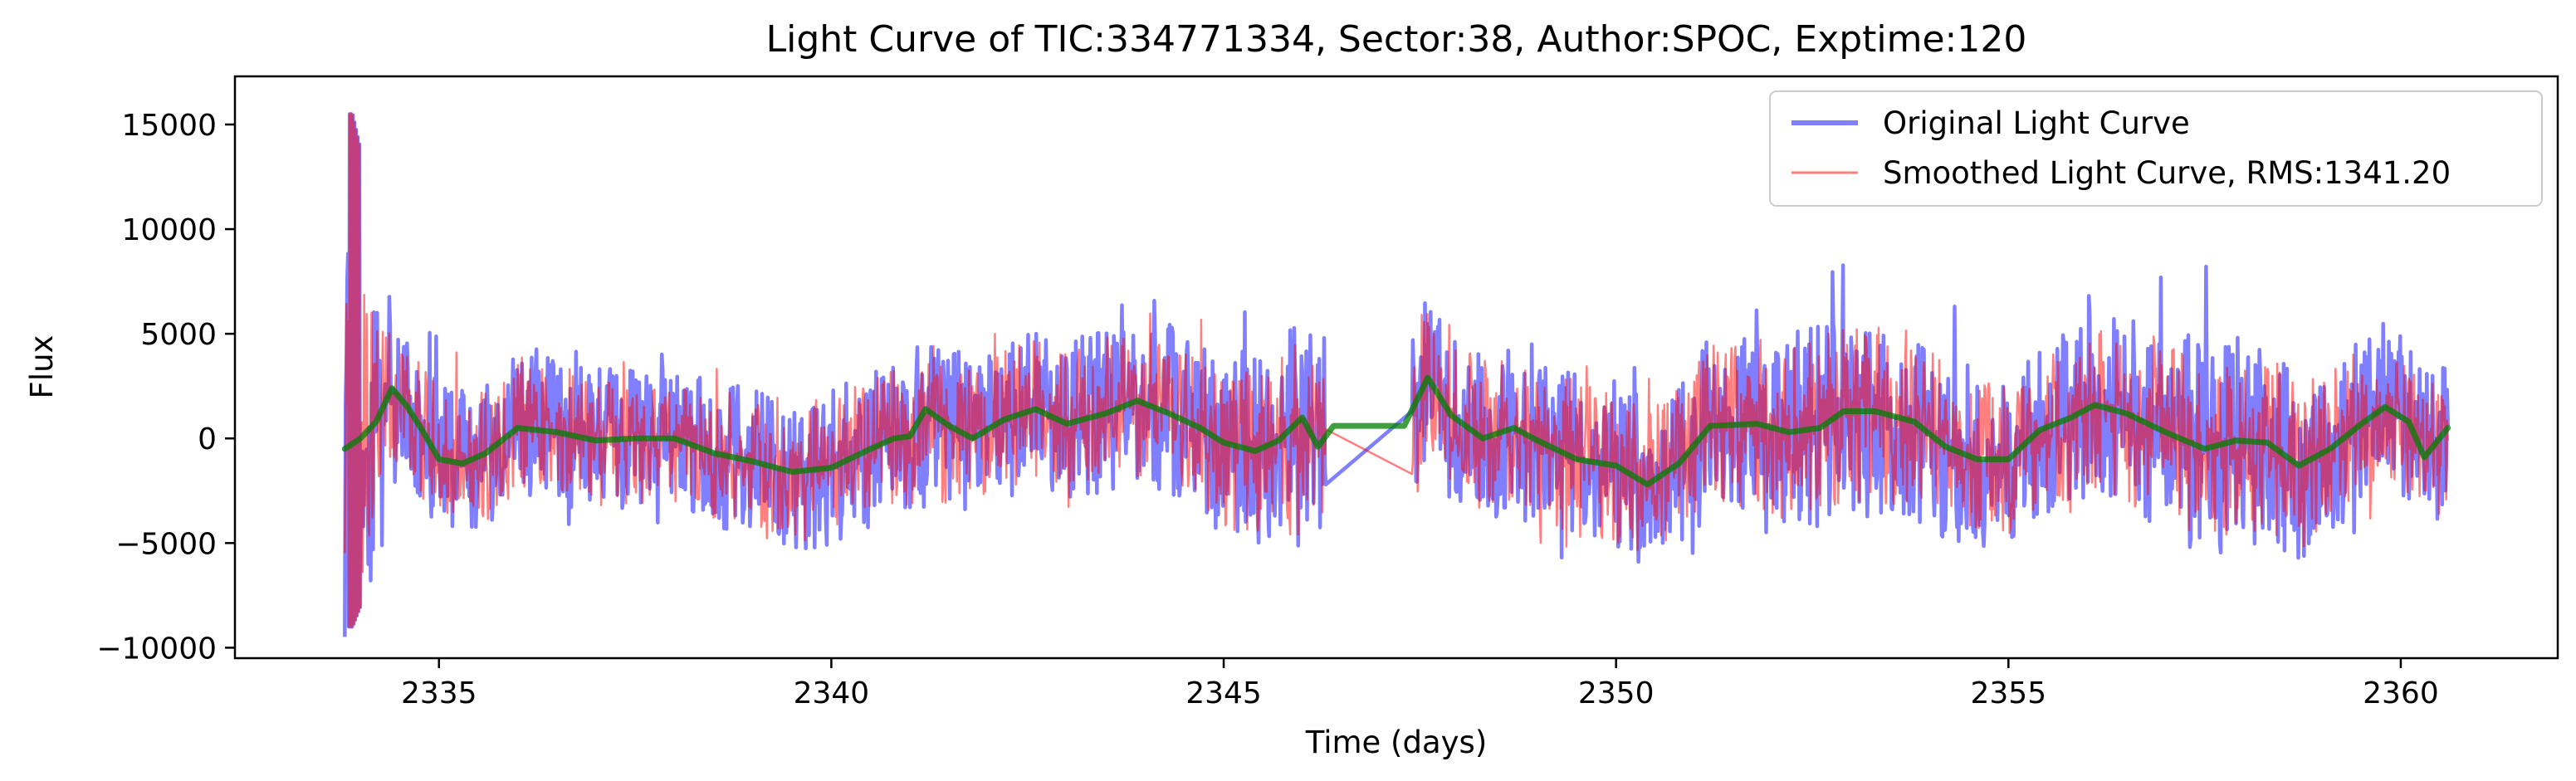  Describe the element at coordinates (42, 367) in the screenshot. I see `y-axis-label: Flux` at that location.